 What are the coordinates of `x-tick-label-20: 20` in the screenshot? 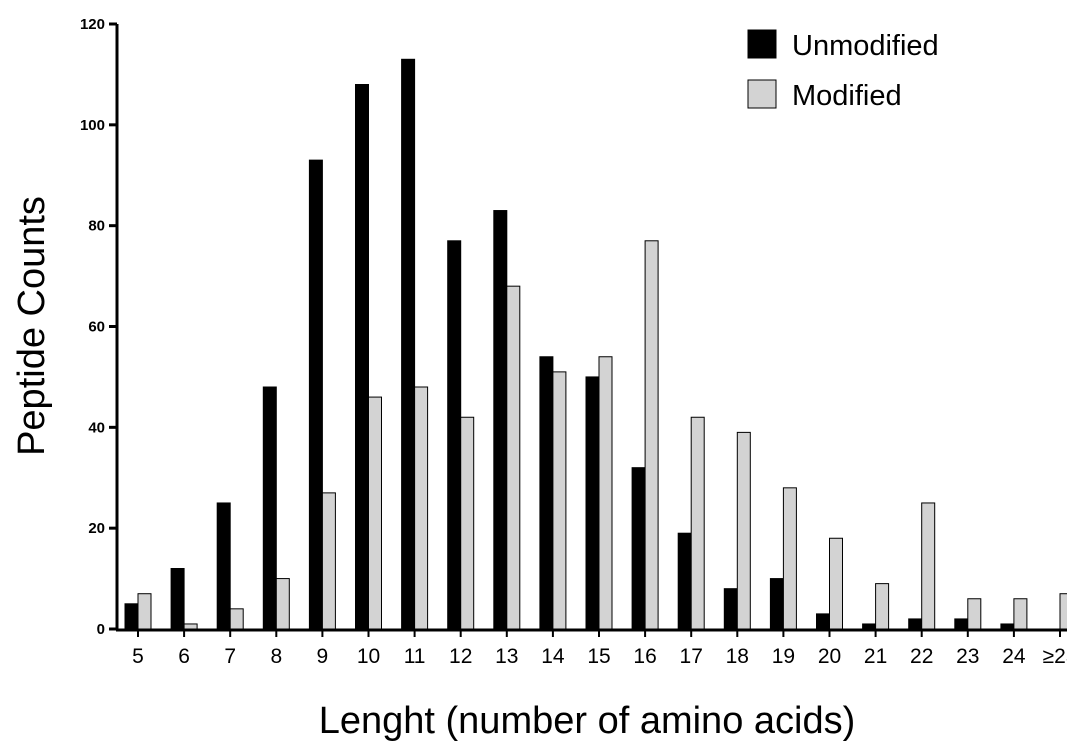 It's located at (829, 656).